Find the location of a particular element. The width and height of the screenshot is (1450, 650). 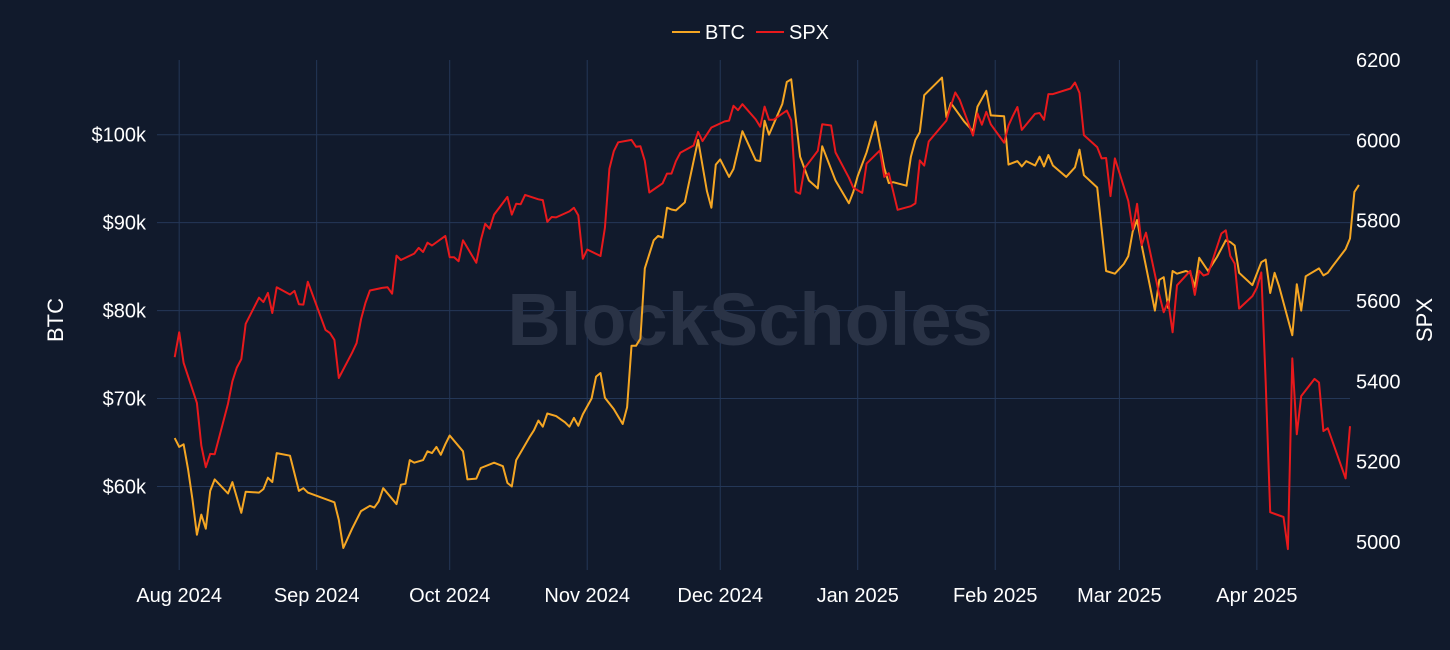

x-tick-label: Sep 2024 is located at coordinates (317, 596).